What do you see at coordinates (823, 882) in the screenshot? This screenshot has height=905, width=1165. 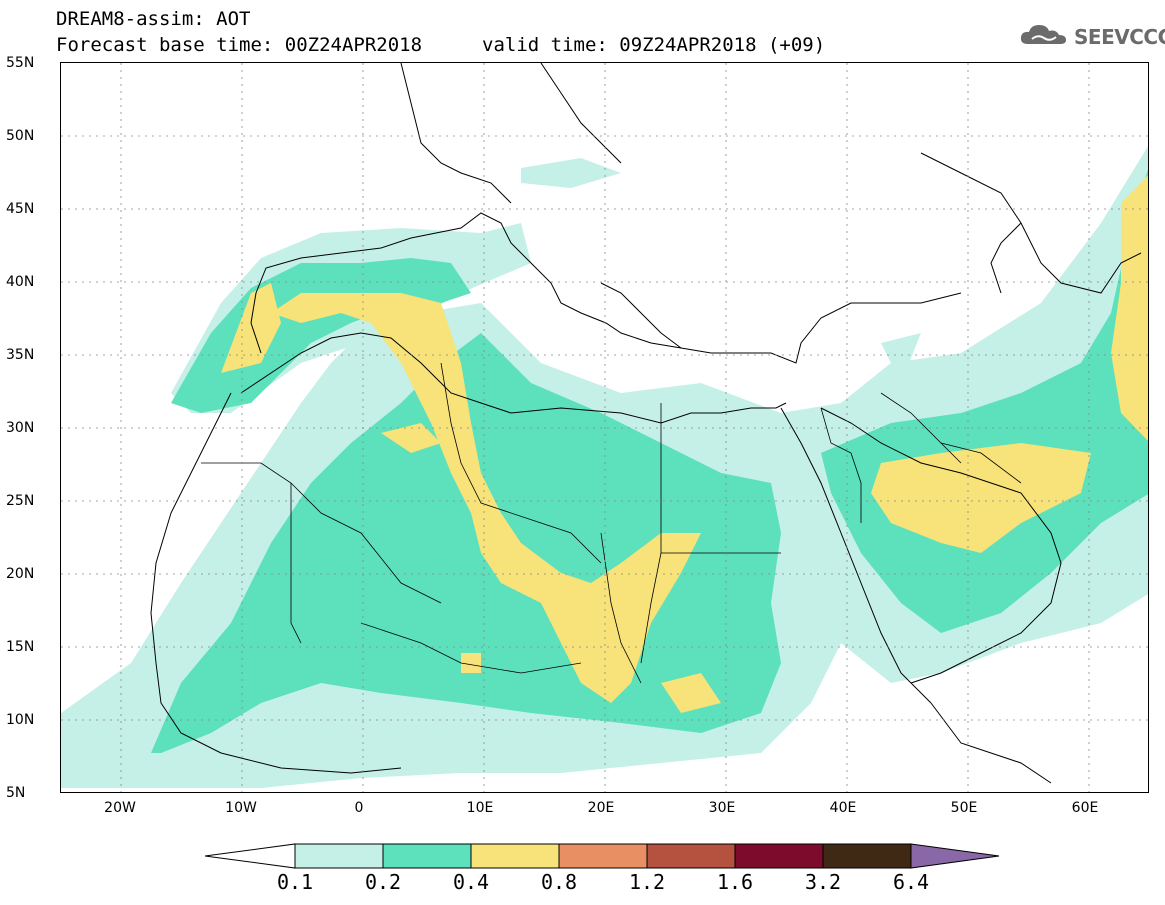 I see `colorbar-label-3.2: 3.2` at bounding box center [823, 882].